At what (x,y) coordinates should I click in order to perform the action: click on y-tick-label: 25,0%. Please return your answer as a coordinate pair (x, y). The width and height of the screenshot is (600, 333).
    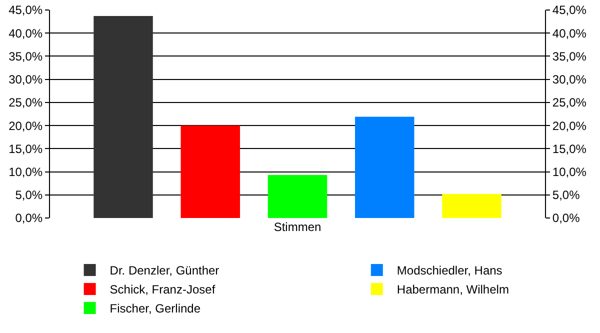
    Looking at the image, I should click on (25, 103).